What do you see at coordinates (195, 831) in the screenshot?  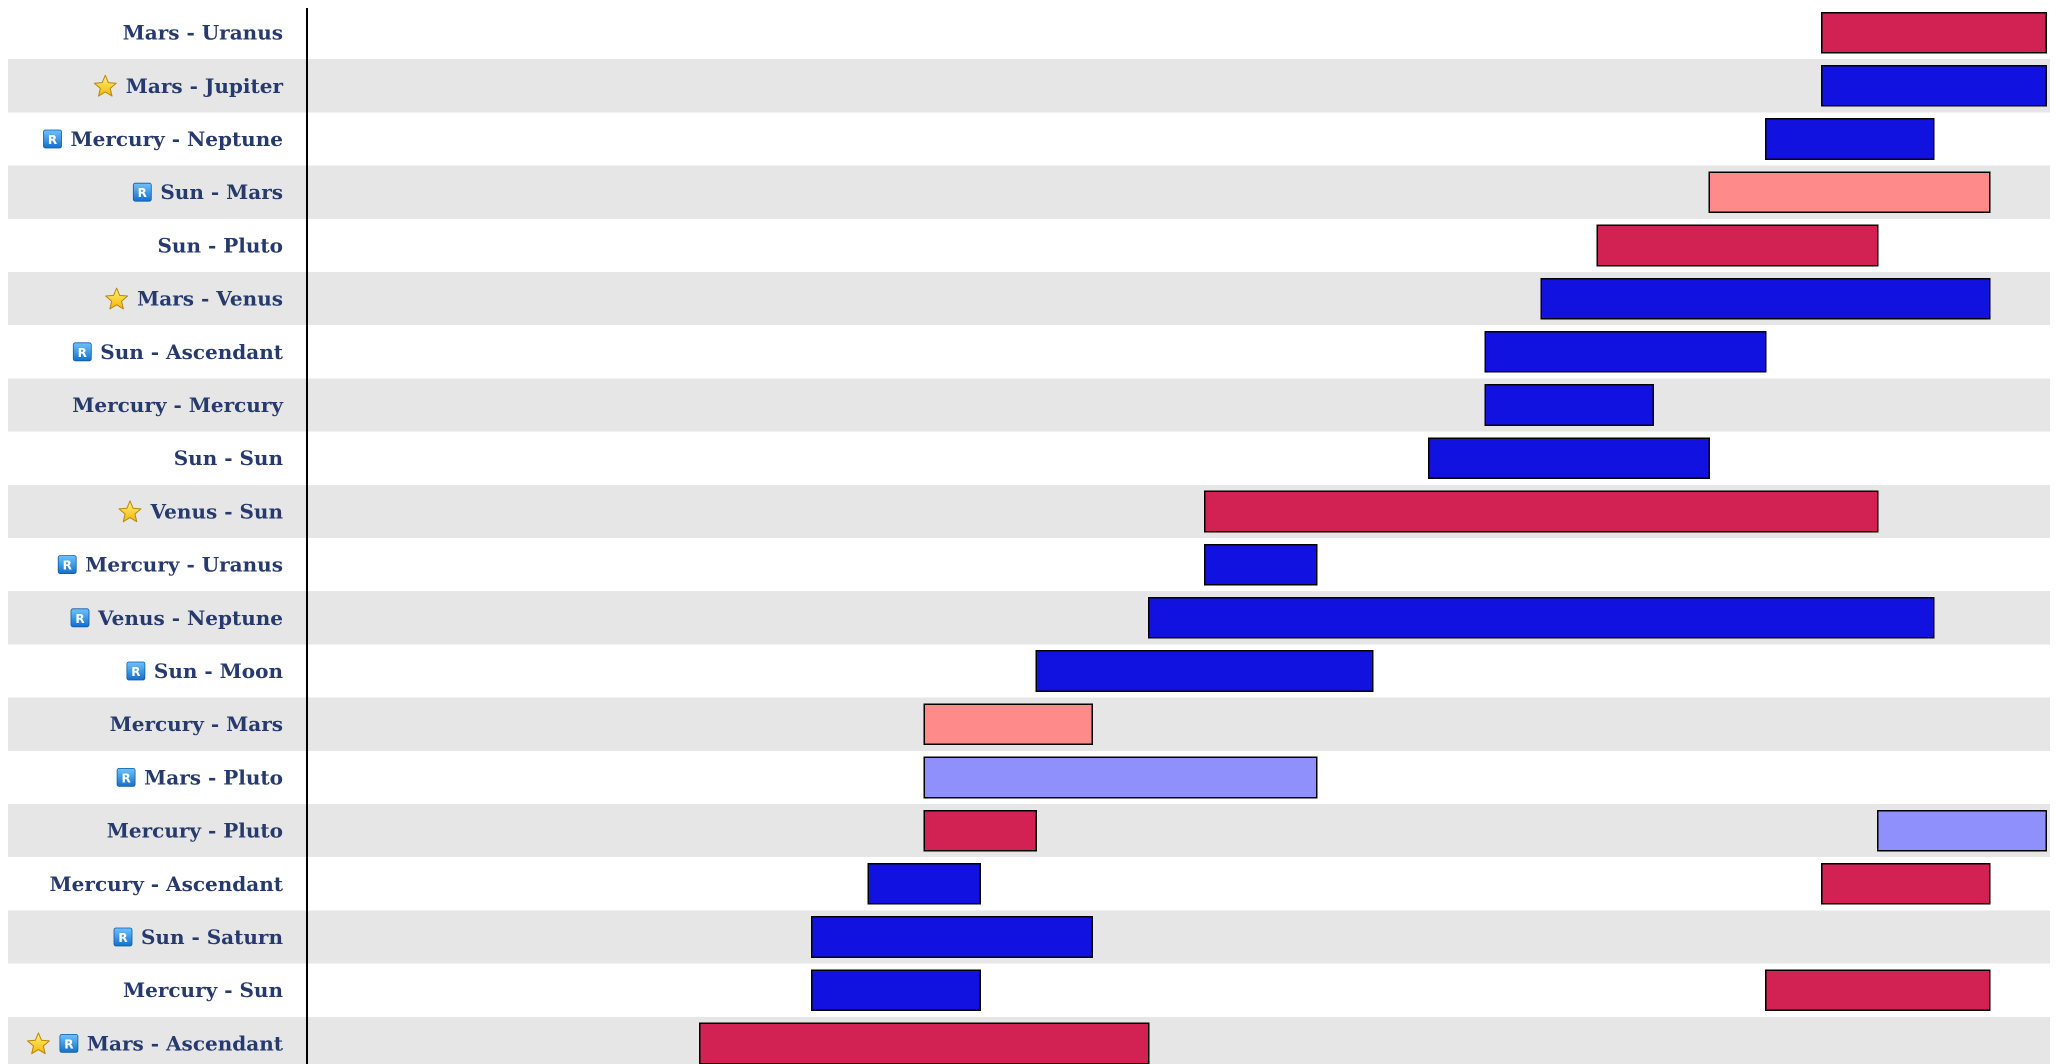 I see `row-label: Mercury - Pluto` at bounding box center [195, 831].